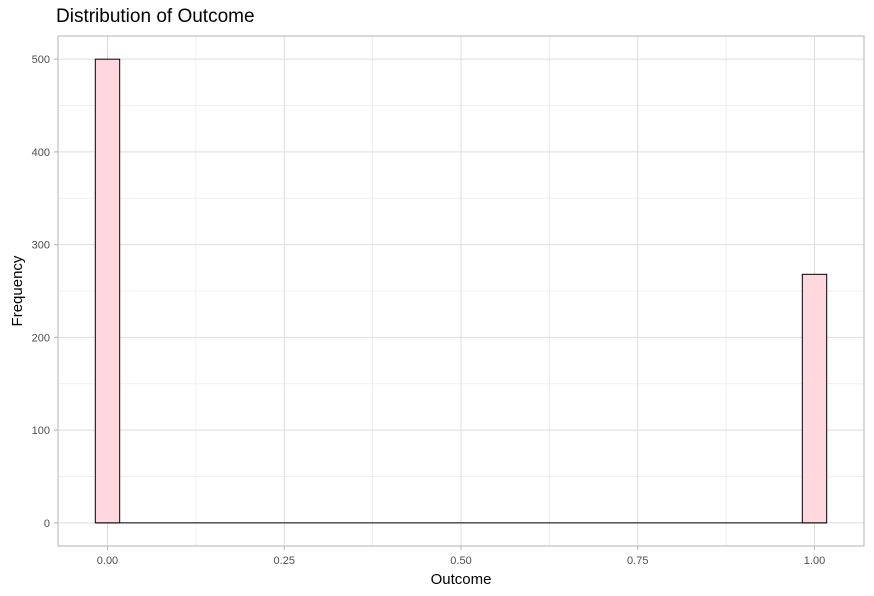 The height and width of the screenshot is (596, 874). What do you see at coordinates (41, 153) in the screenshot?
I see `y-tick-label: 400` at bounding box center [41, 153].